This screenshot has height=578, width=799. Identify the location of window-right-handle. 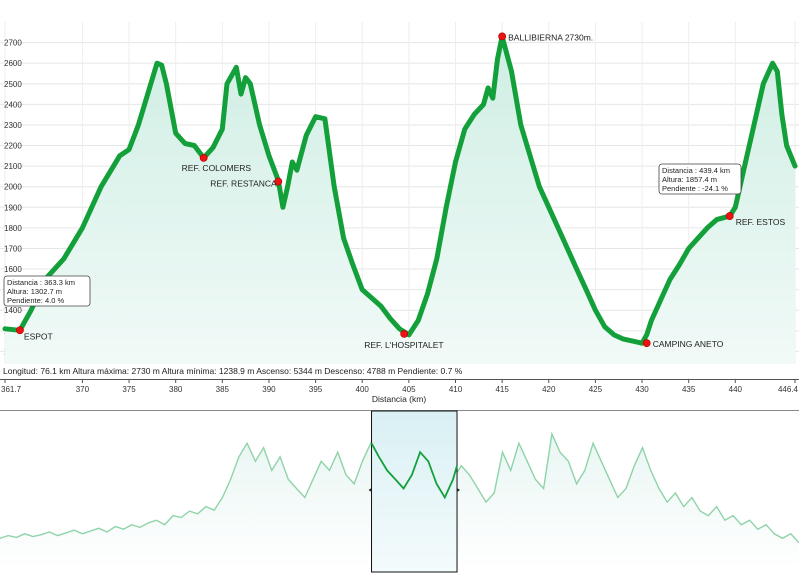
(459, 490).